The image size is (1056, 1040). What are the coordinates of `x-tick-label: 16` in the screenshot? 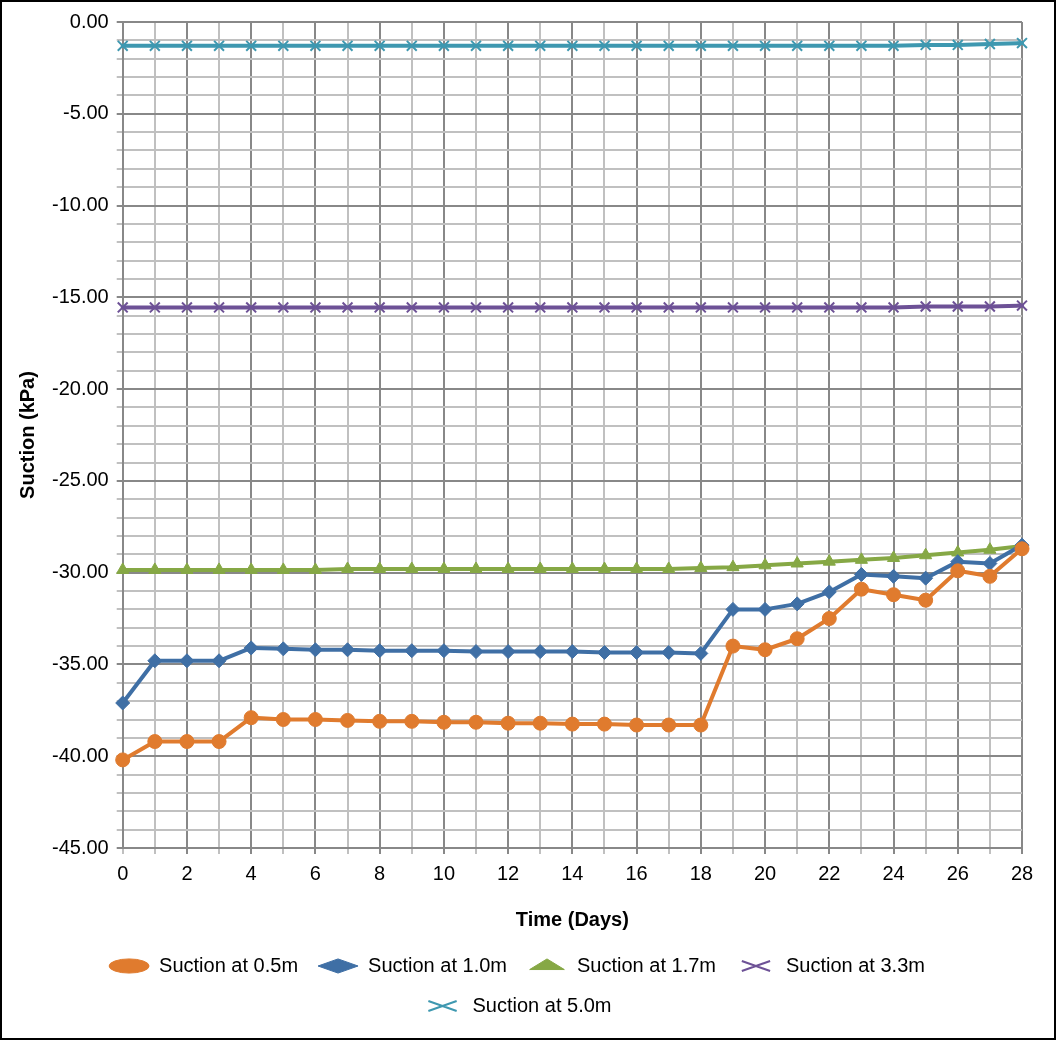 It's located at (636, 872).